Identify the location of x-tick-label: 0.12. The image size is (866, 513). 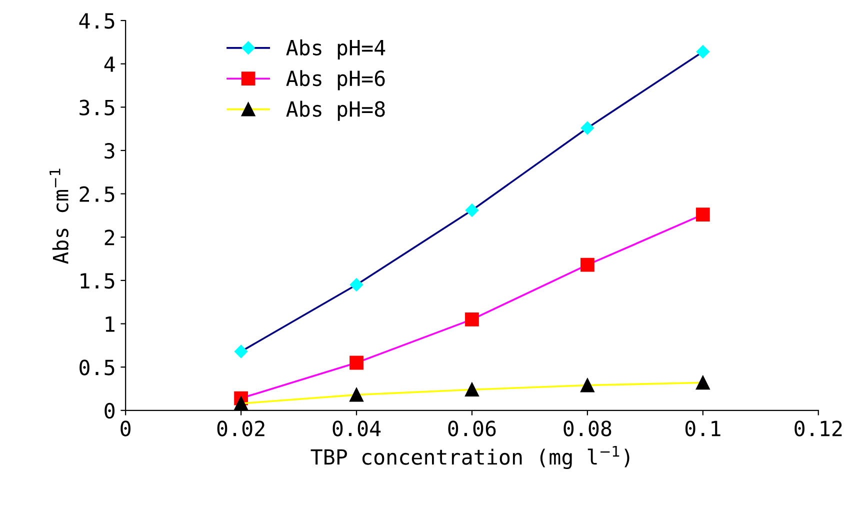
(818, 428).